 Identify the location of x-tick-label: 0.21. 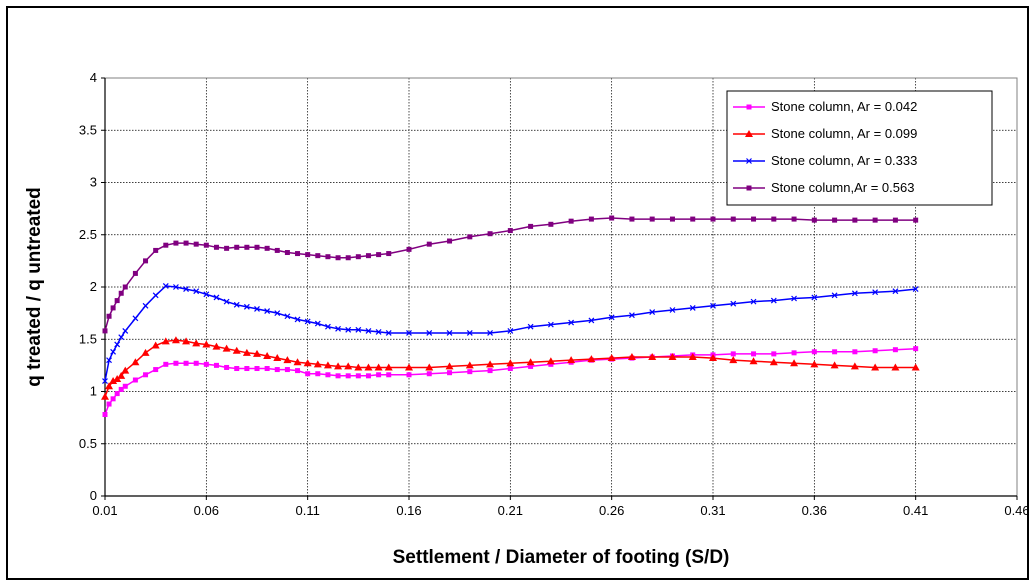
(510, 510).